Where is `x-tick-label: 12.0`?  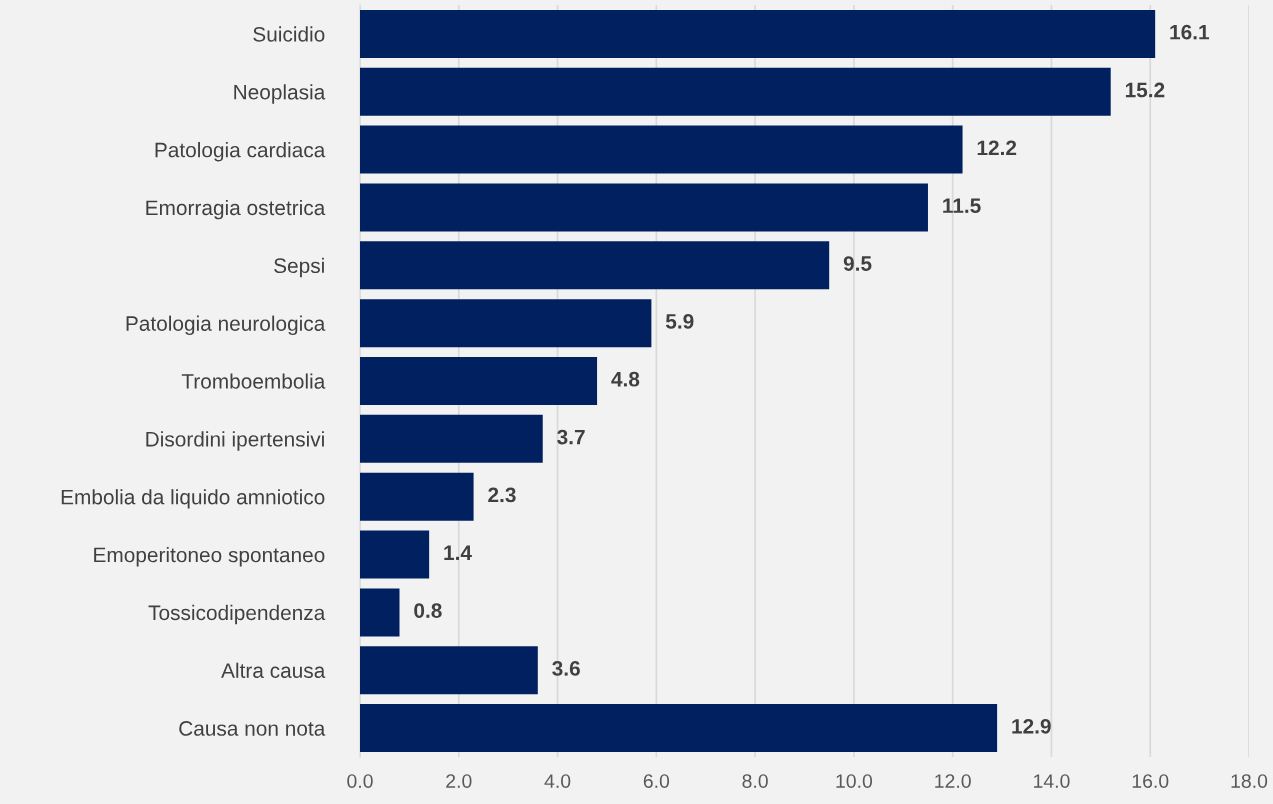
x-tick-label: 12.0 is located at coordinates (953, 781).